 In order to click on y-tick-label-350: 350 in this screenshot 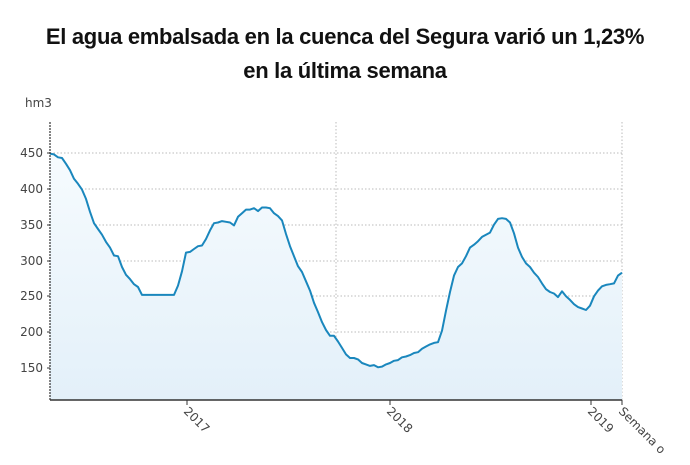, I will do `click(31, 225)`.